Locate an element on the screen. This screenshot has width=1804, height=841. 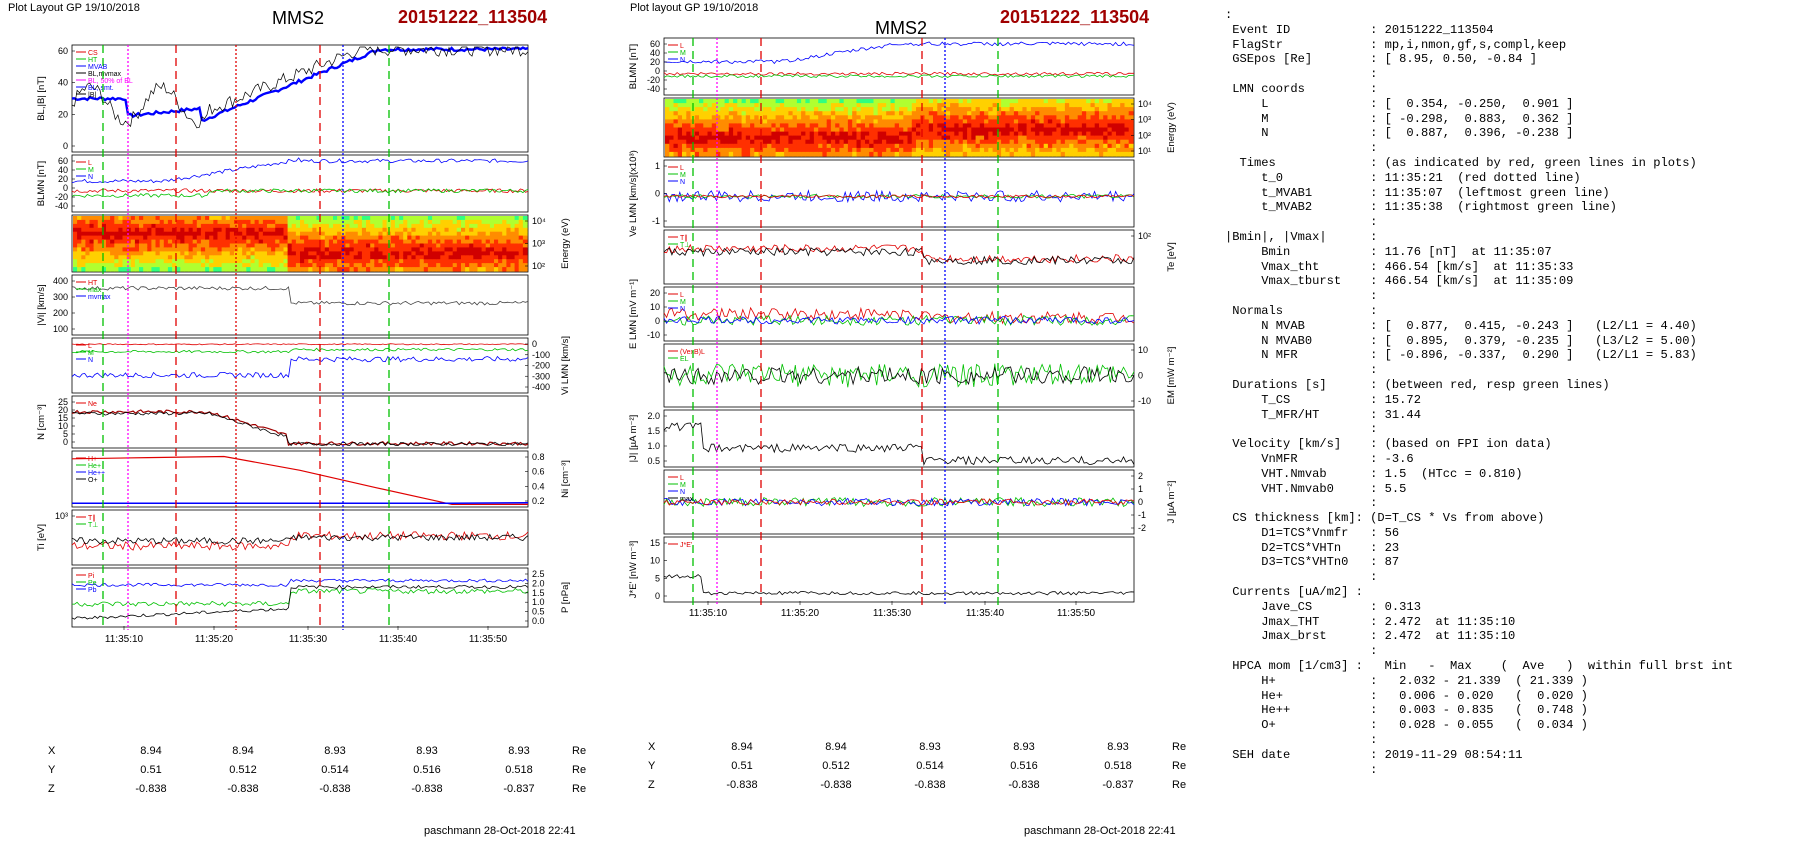
vim-line is located at coordinates (300, 350).